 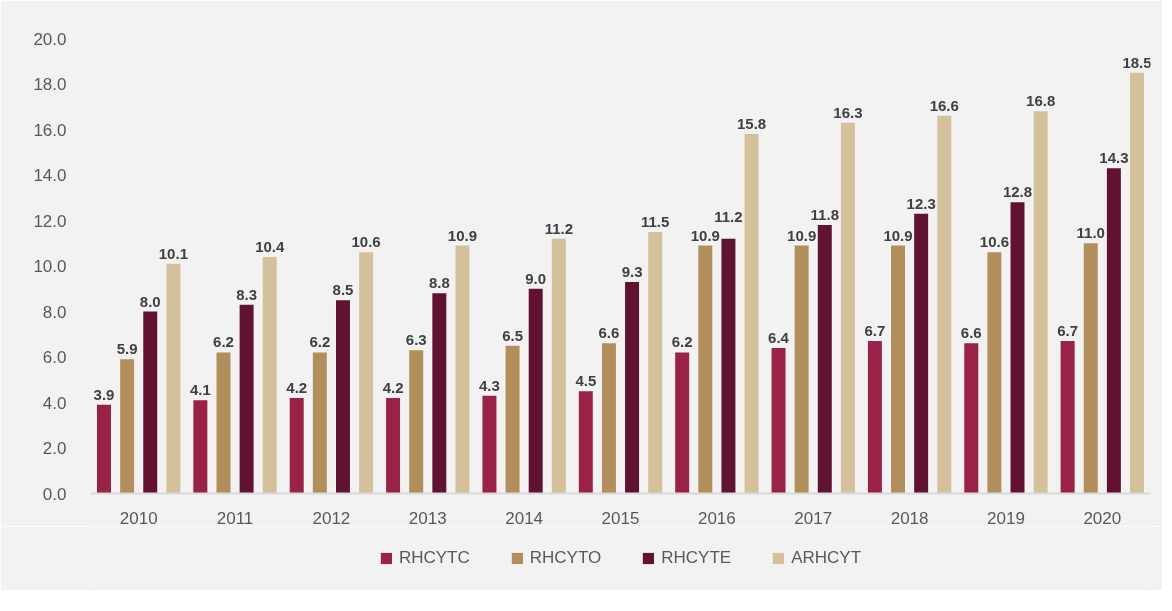 What do you see at coordinates (586, 381) in the screenshot?
I see `data-label: 4.5` at bounding box center [586, 381].